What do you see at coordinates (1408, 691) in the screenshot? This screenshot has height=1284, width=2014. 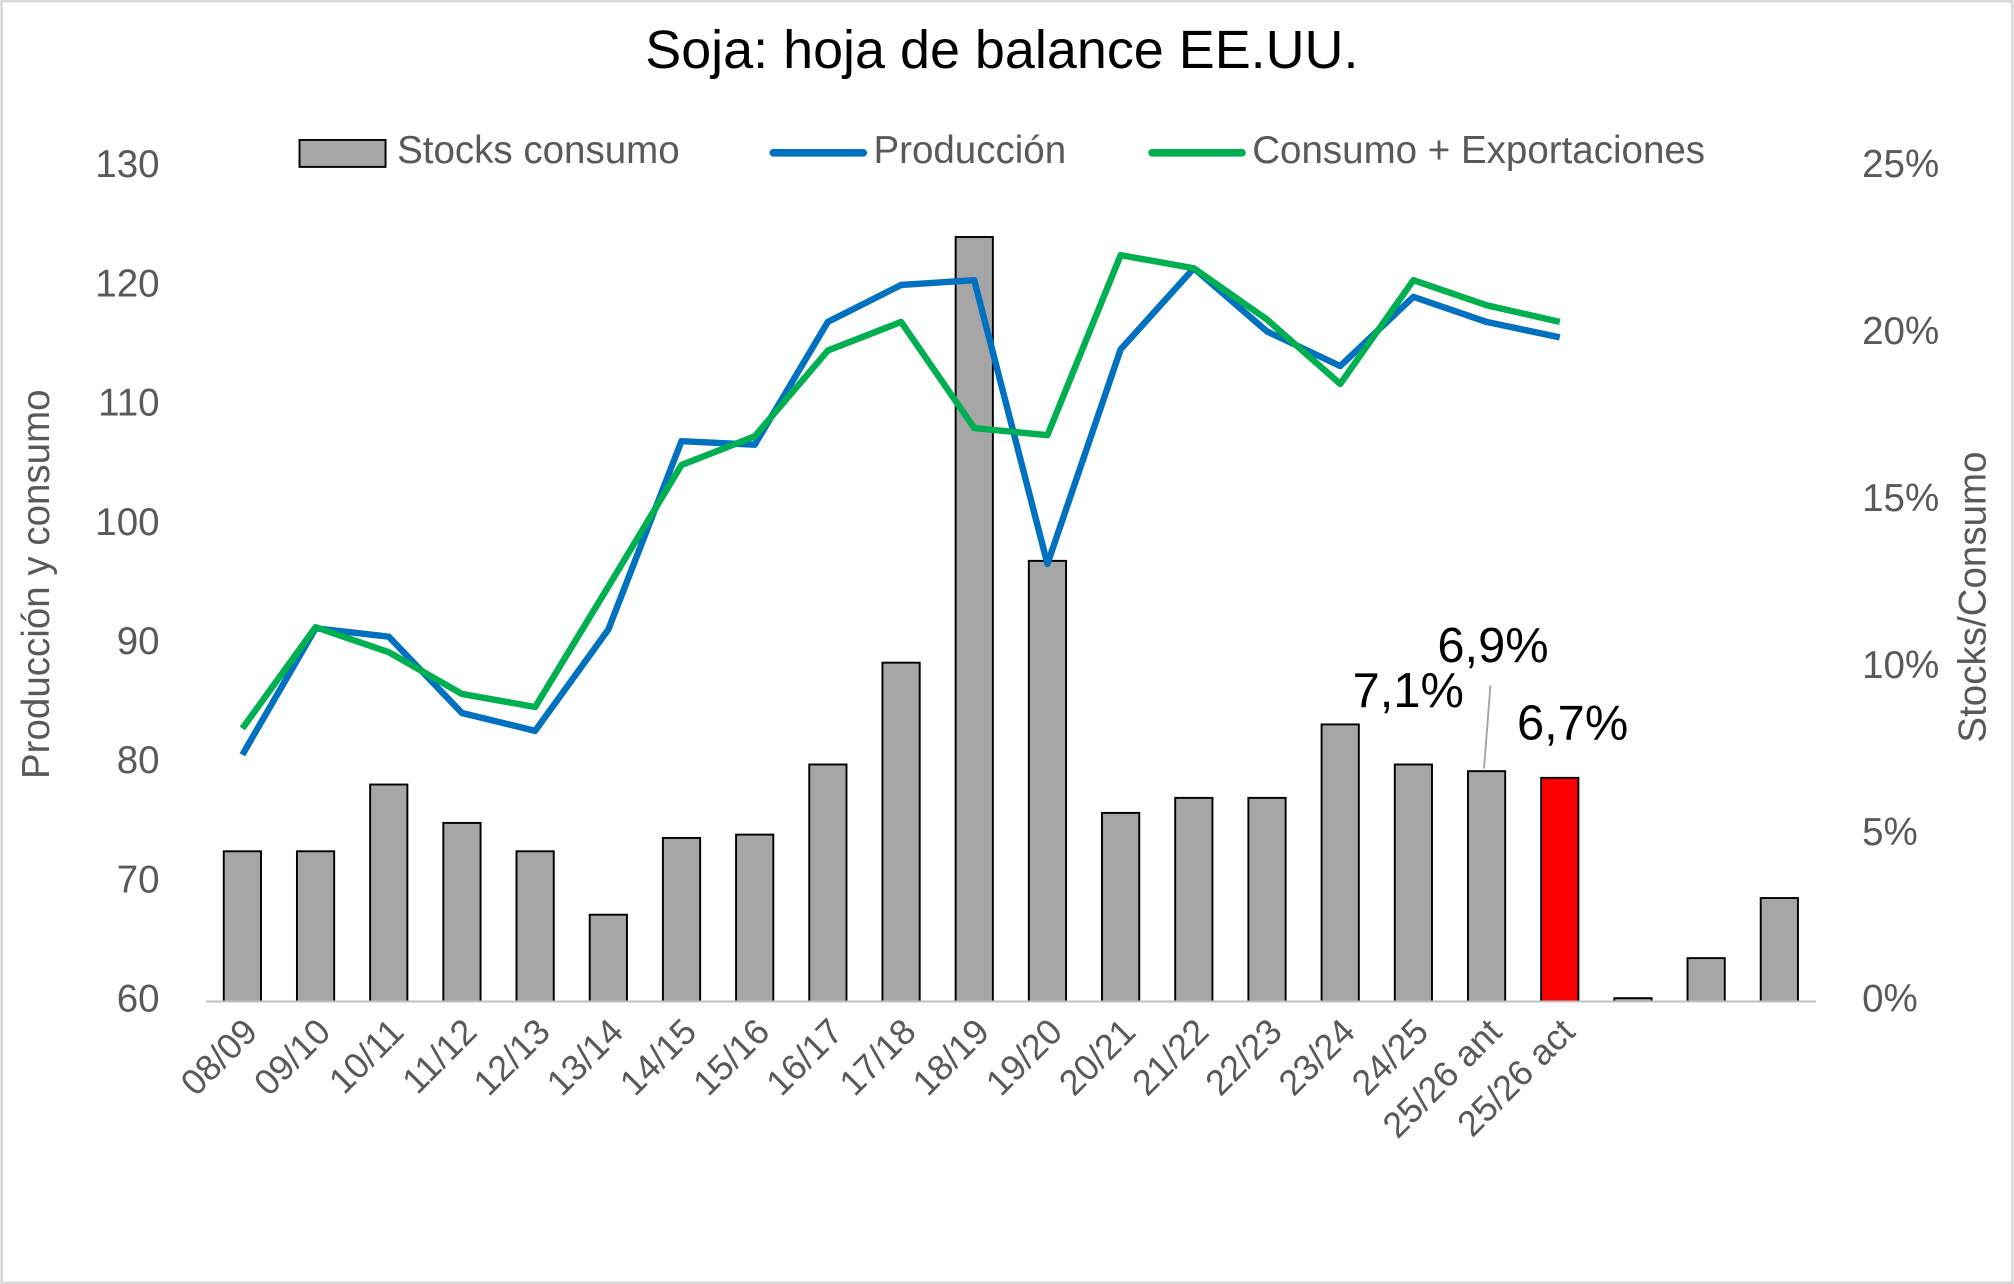 I see `data-label: 7,1%` at bounding box center [1408, 691].